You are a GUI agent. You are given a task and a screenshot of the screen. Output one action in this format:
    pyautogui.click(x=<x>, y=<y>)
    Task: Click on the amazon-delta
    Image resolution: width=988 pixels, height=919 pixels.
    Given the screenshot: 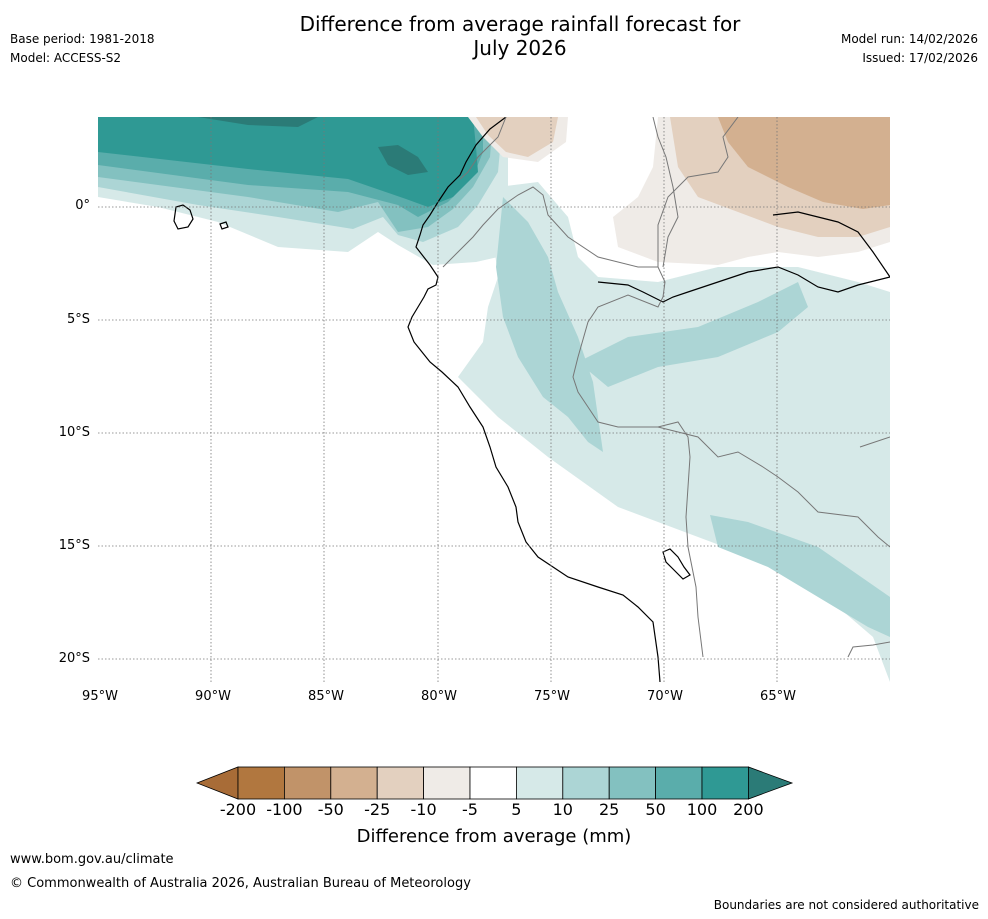 What is the action you would take?
    pyautogui.click(x=831, y=244)
    